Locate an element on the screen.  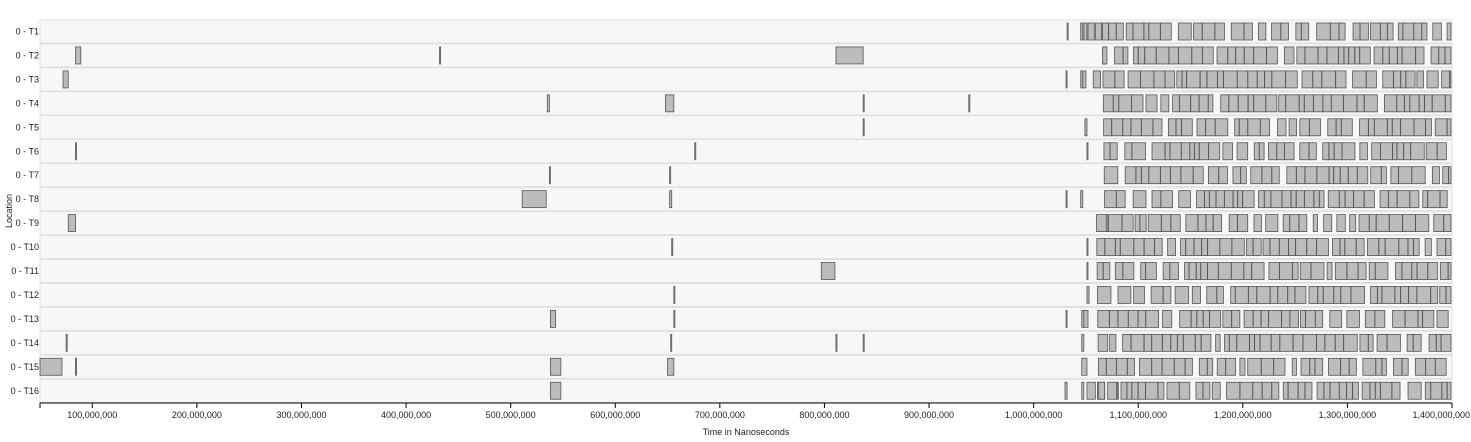
x-tick-label: 400,000,000 is located at coordinates (406, 415).